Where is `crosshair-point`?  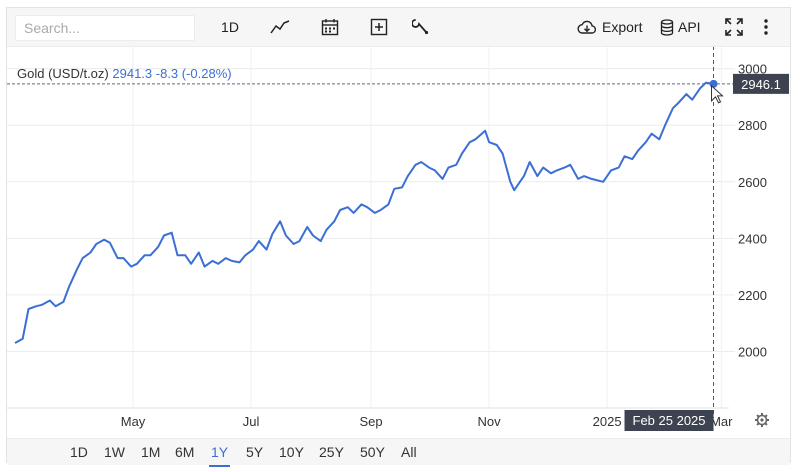
crosshair-point is located at coordinates (714, 84).